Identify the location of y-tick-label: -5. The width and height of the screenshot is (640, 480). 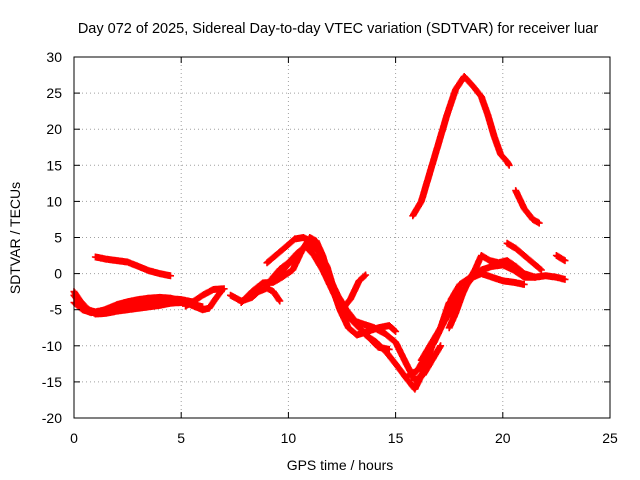
(56, 310).